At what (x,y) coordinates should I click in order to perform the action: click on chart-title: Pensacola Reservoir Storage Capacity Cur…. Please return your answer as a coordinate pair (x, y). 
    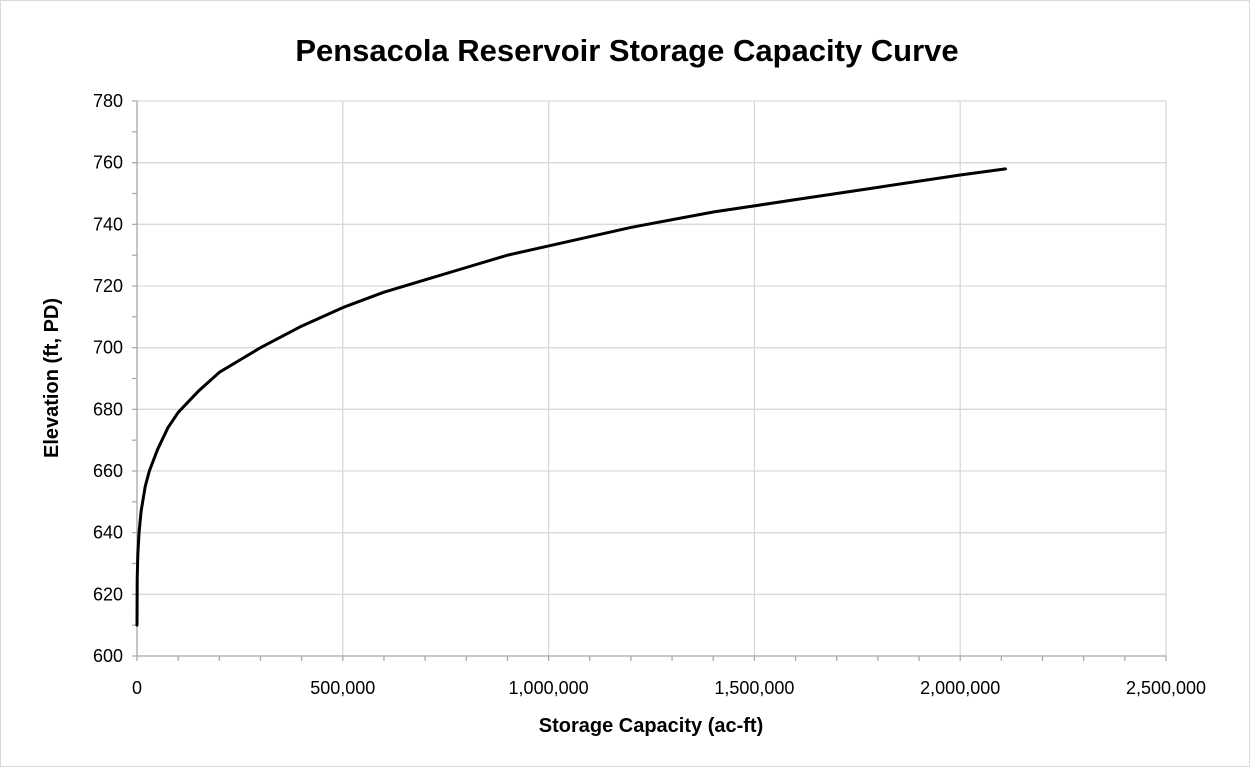
    Looking at the image, I should click on (626, 50).